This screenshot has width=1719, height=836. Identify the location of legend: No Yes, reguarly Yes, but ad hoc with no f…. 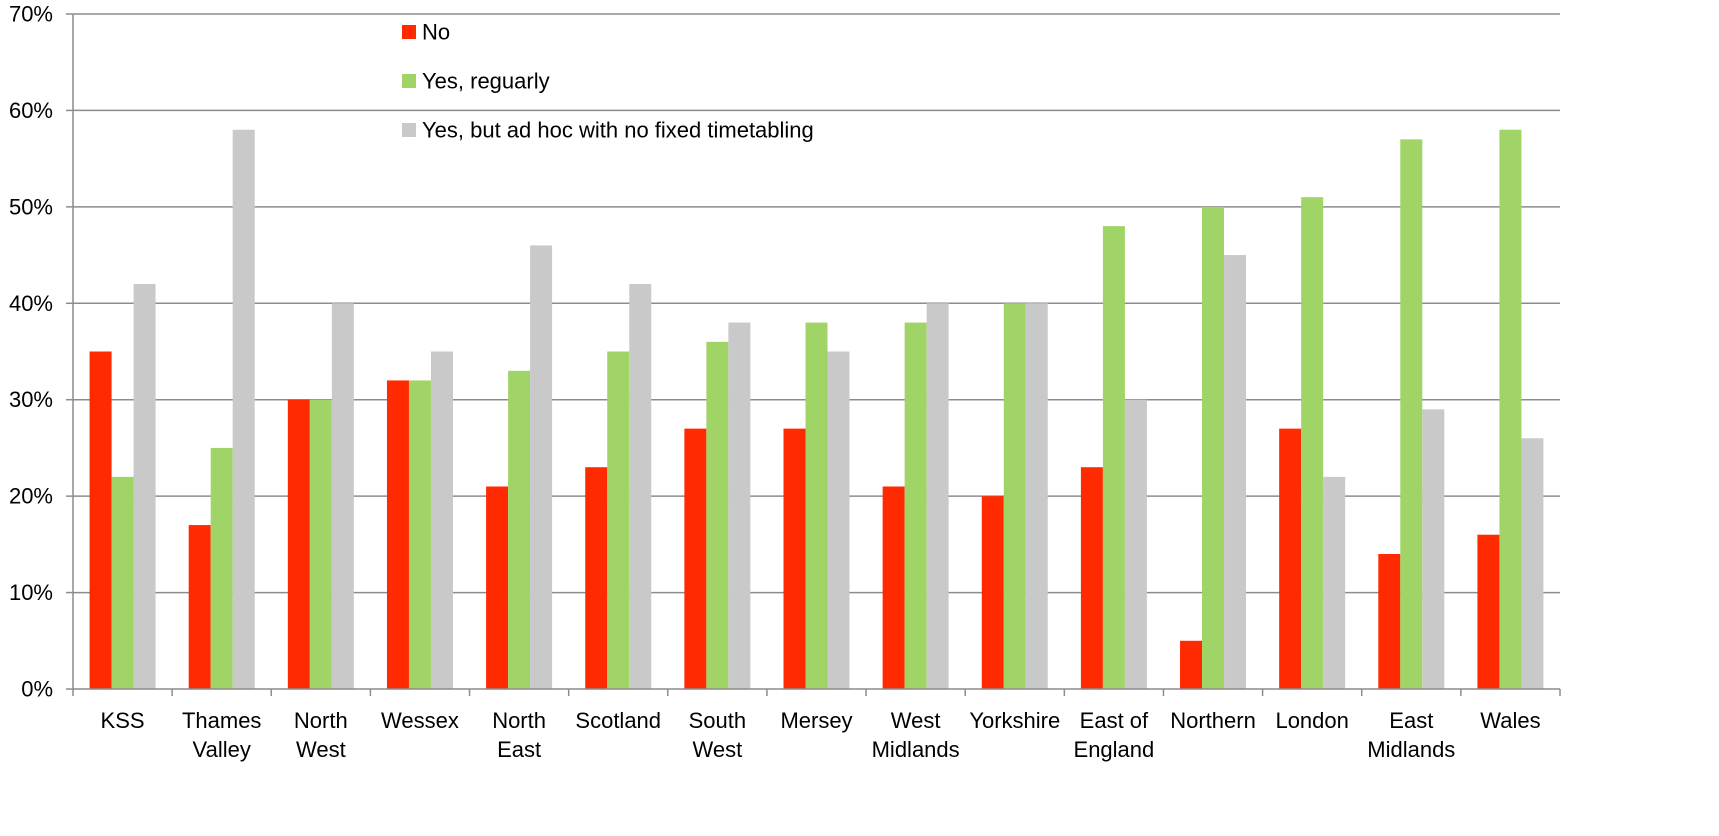
(608, 81).